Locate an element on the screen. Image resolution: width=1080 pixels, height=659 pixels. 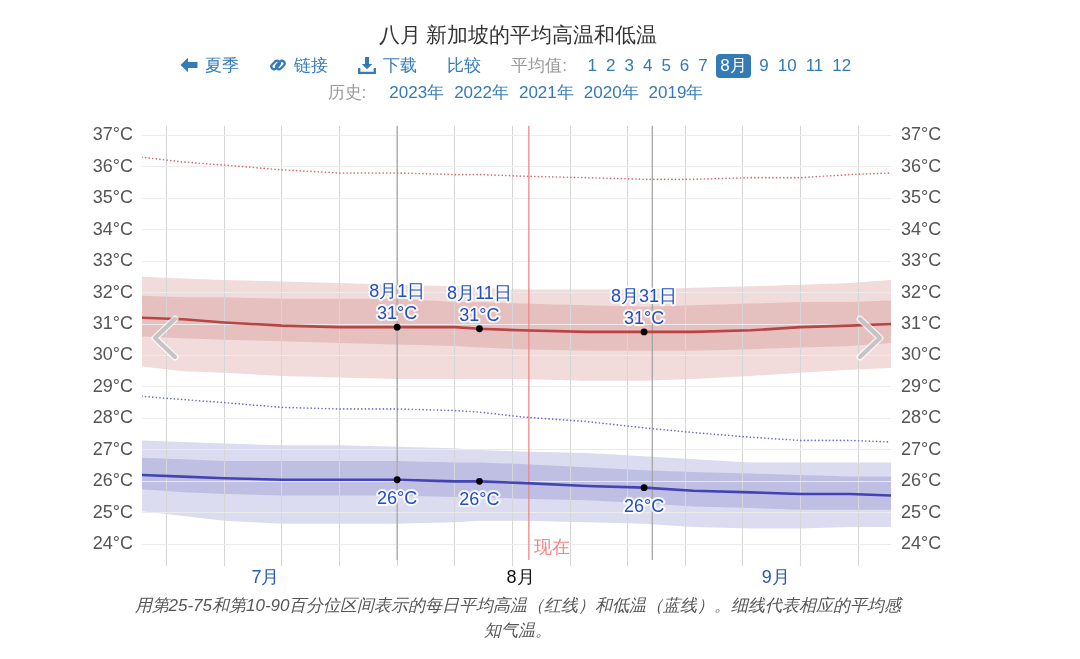
y-tick-label: 27°C is located at coordinates (112, 448).